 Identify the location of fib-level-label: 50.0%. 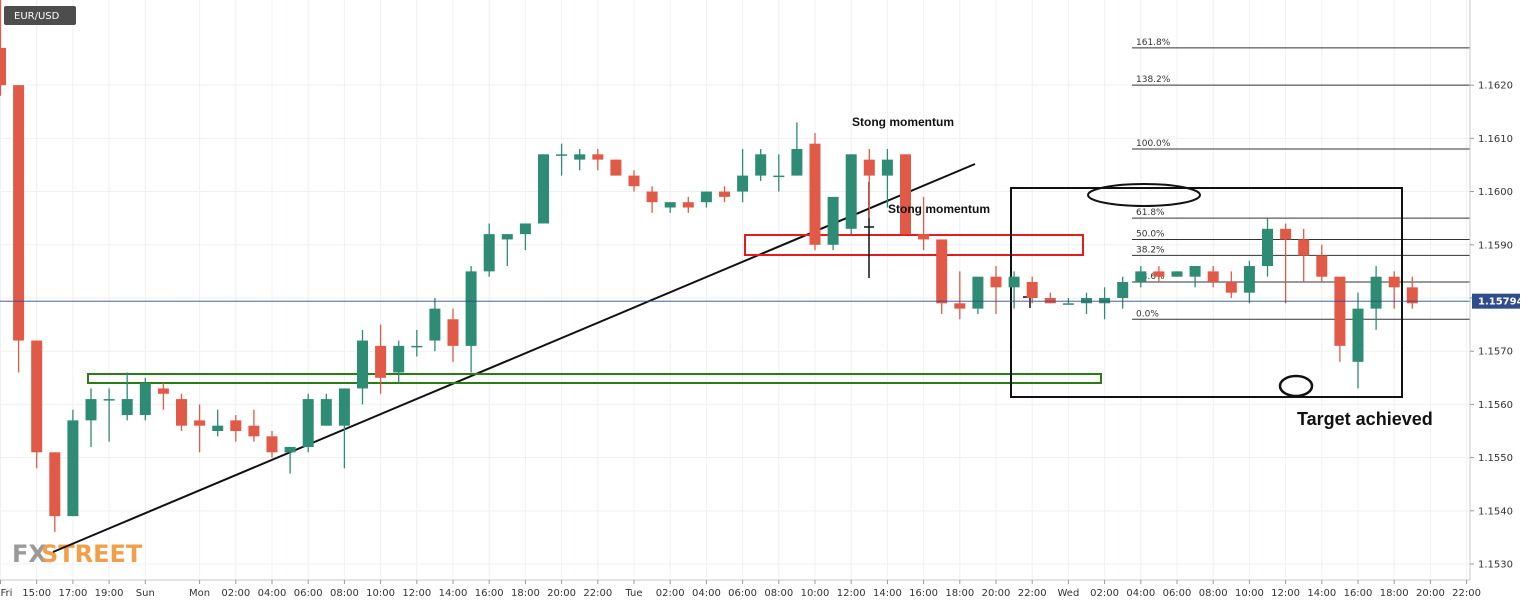
(1150, 234).